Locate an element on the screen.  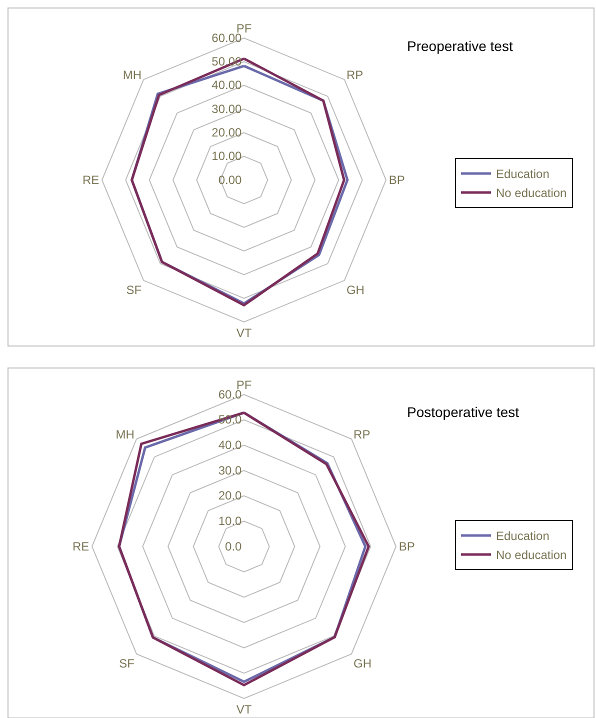
y-tick-label: 0.0 is located at coordinates (233, 546).